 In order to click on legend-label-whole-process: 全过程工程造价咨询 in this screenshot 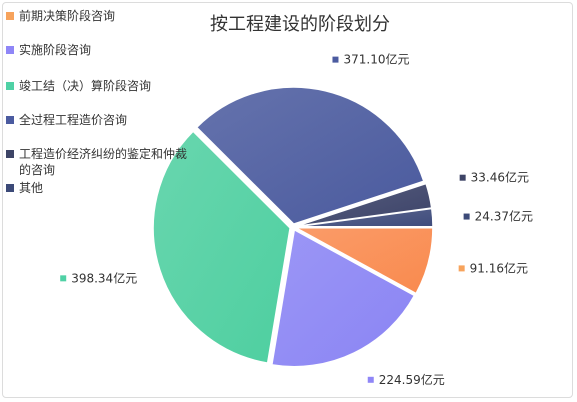, I will do `click(73, 120)`.